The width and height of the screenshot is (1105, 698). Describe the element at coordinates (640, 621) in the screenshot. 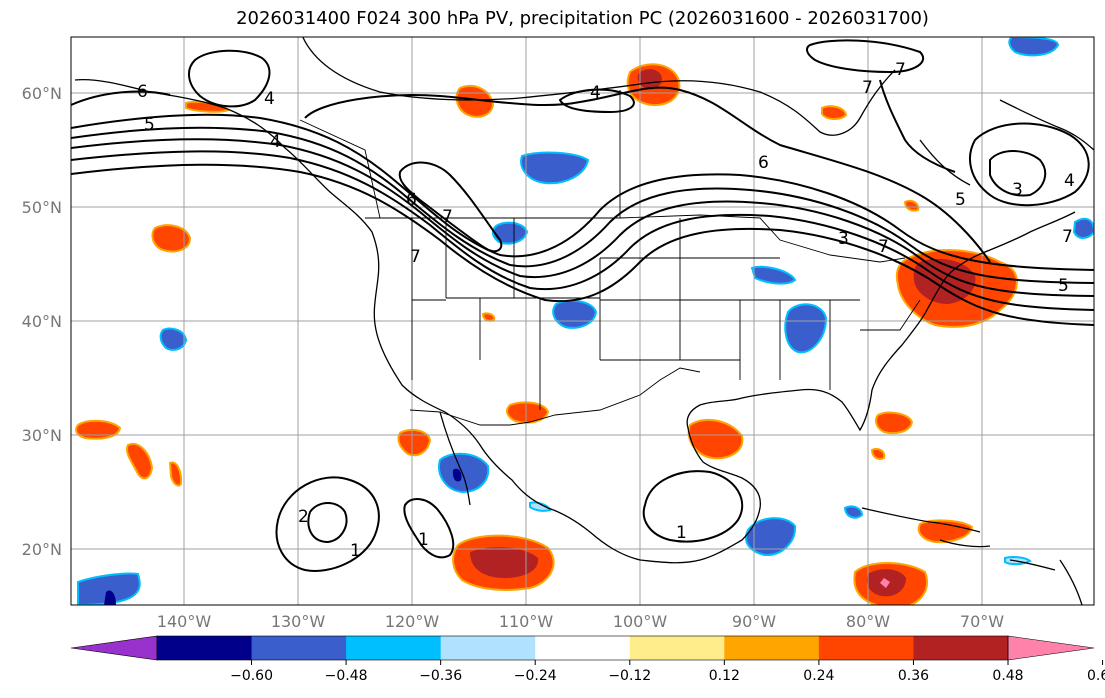

I see `lon-label: 100°W` at that location.